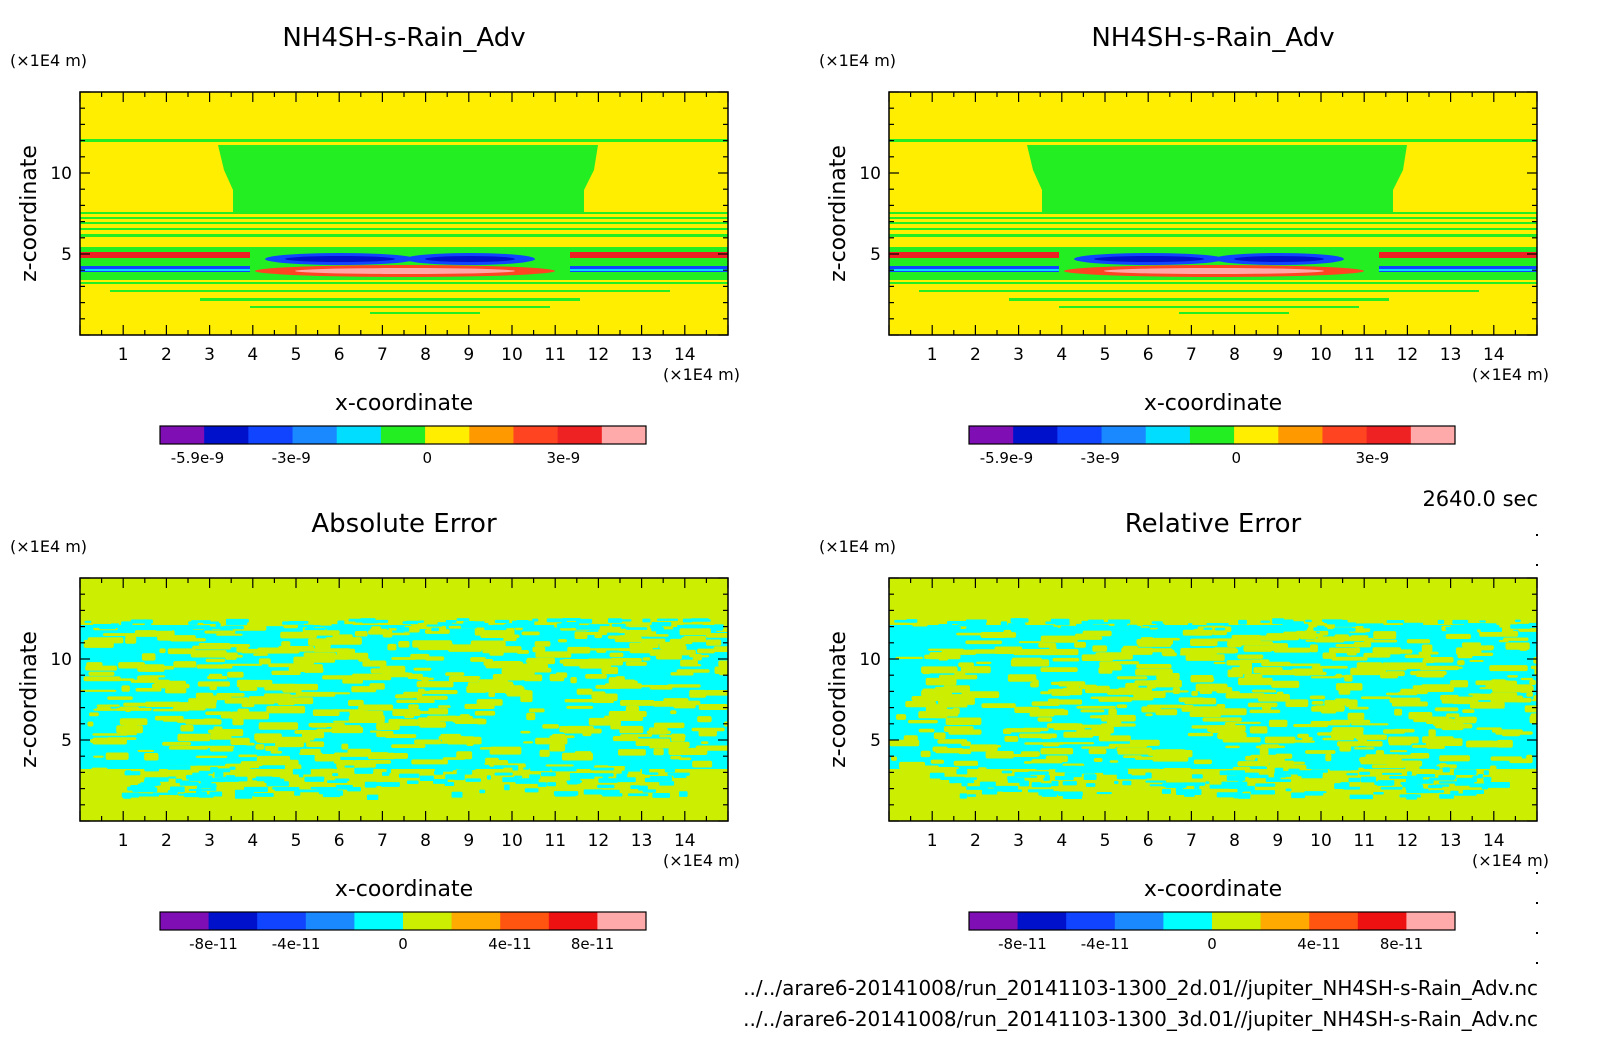 Image resolution: width=1604 pixels, height=1054 pixels. Describe the element at coordinates (701, 374) in the screenshot. I see `x-unit-label: (×1E4 m)` at that location.